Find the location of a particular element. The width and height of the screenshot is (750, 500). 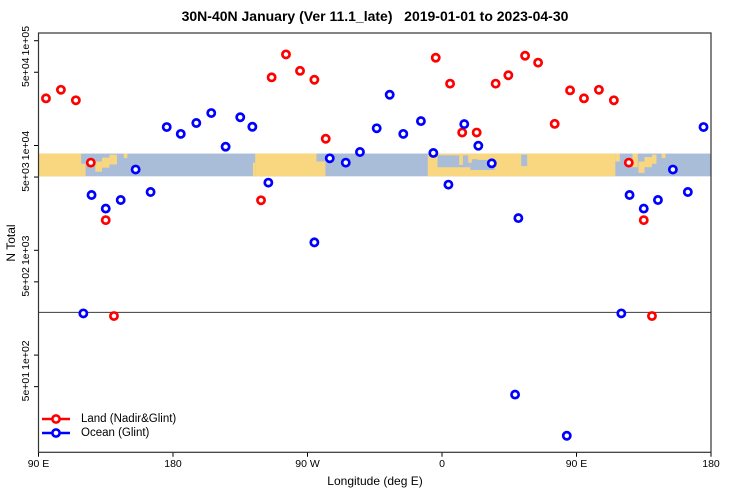

y-tick-label: 1e+02 is located at coordinates (26, 355).